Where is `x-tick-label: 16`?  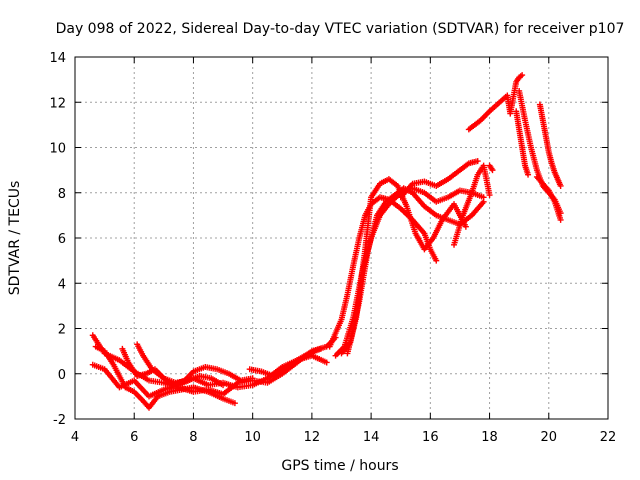
x-tick-label: 16 is located at coordinates (430, 437).